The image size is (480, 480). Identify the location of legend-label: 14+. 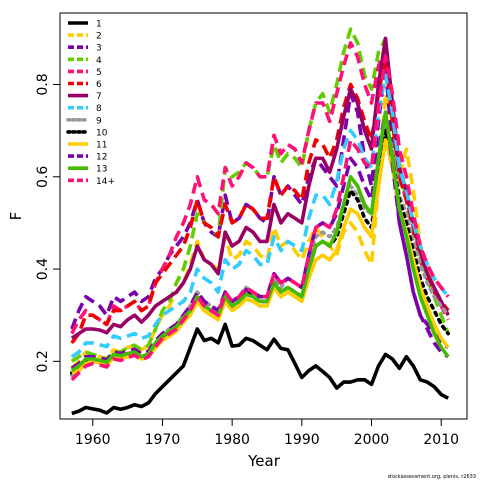
(105, 182).